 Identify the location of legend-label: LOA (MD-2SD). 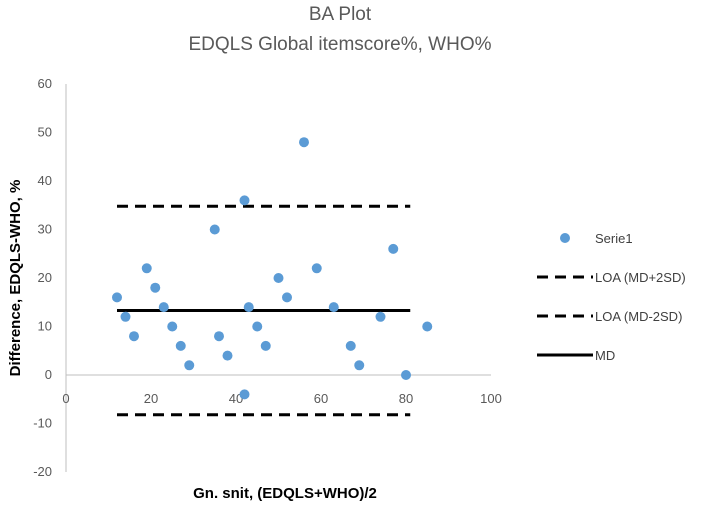
(638, 316).